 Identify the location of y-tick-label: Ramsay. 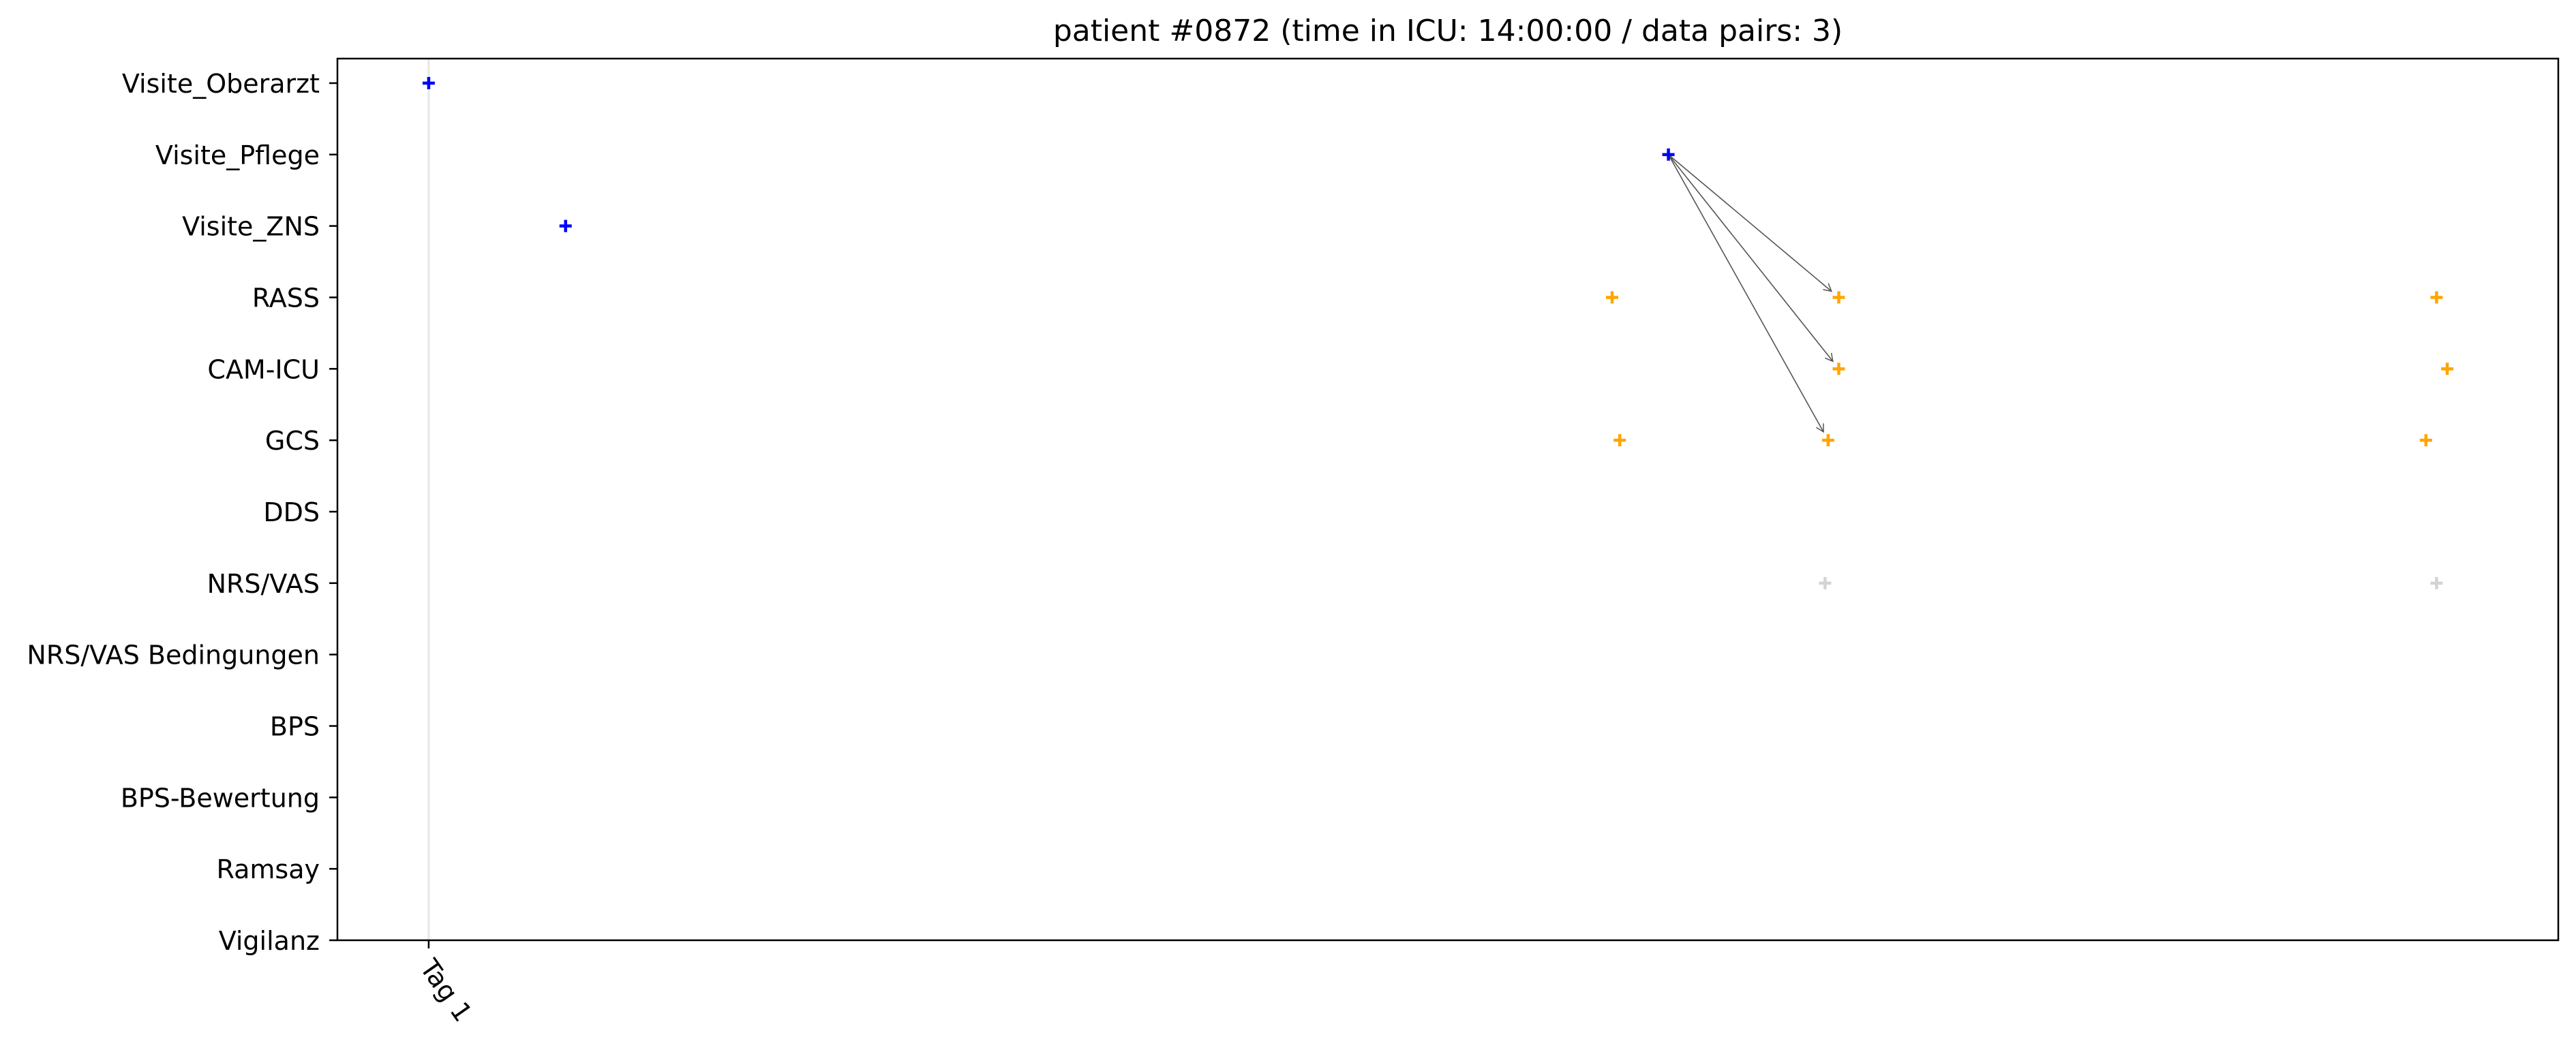
(268, 869).